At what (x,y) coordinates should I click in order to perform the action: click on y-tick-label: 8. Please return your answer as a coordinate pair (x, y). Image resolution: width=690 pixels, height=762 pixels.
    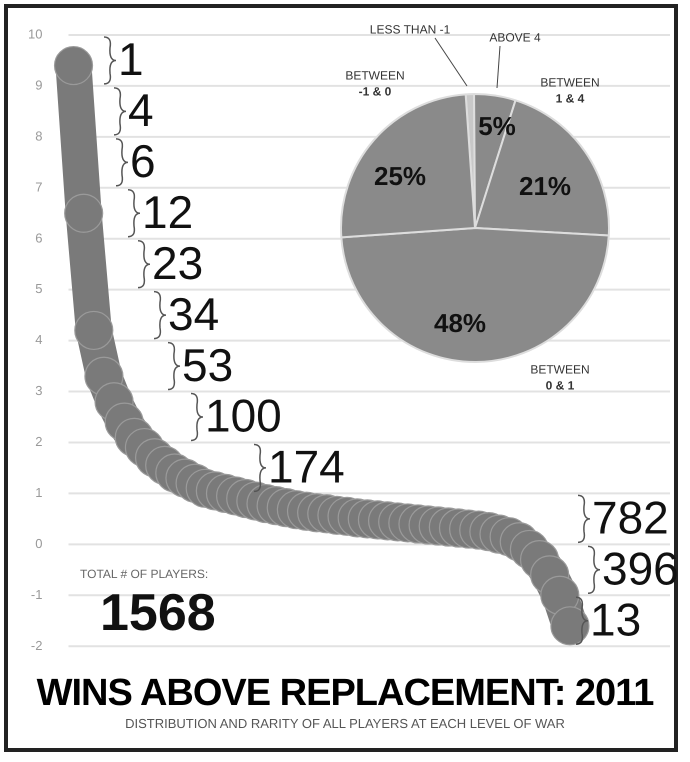
    Looking at the image, I should click on (38, 136).